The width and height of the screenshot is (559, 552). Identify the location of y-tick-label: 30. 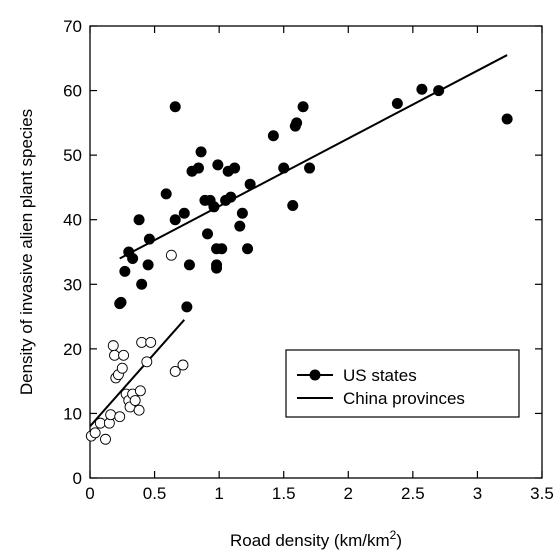
(72, 284).